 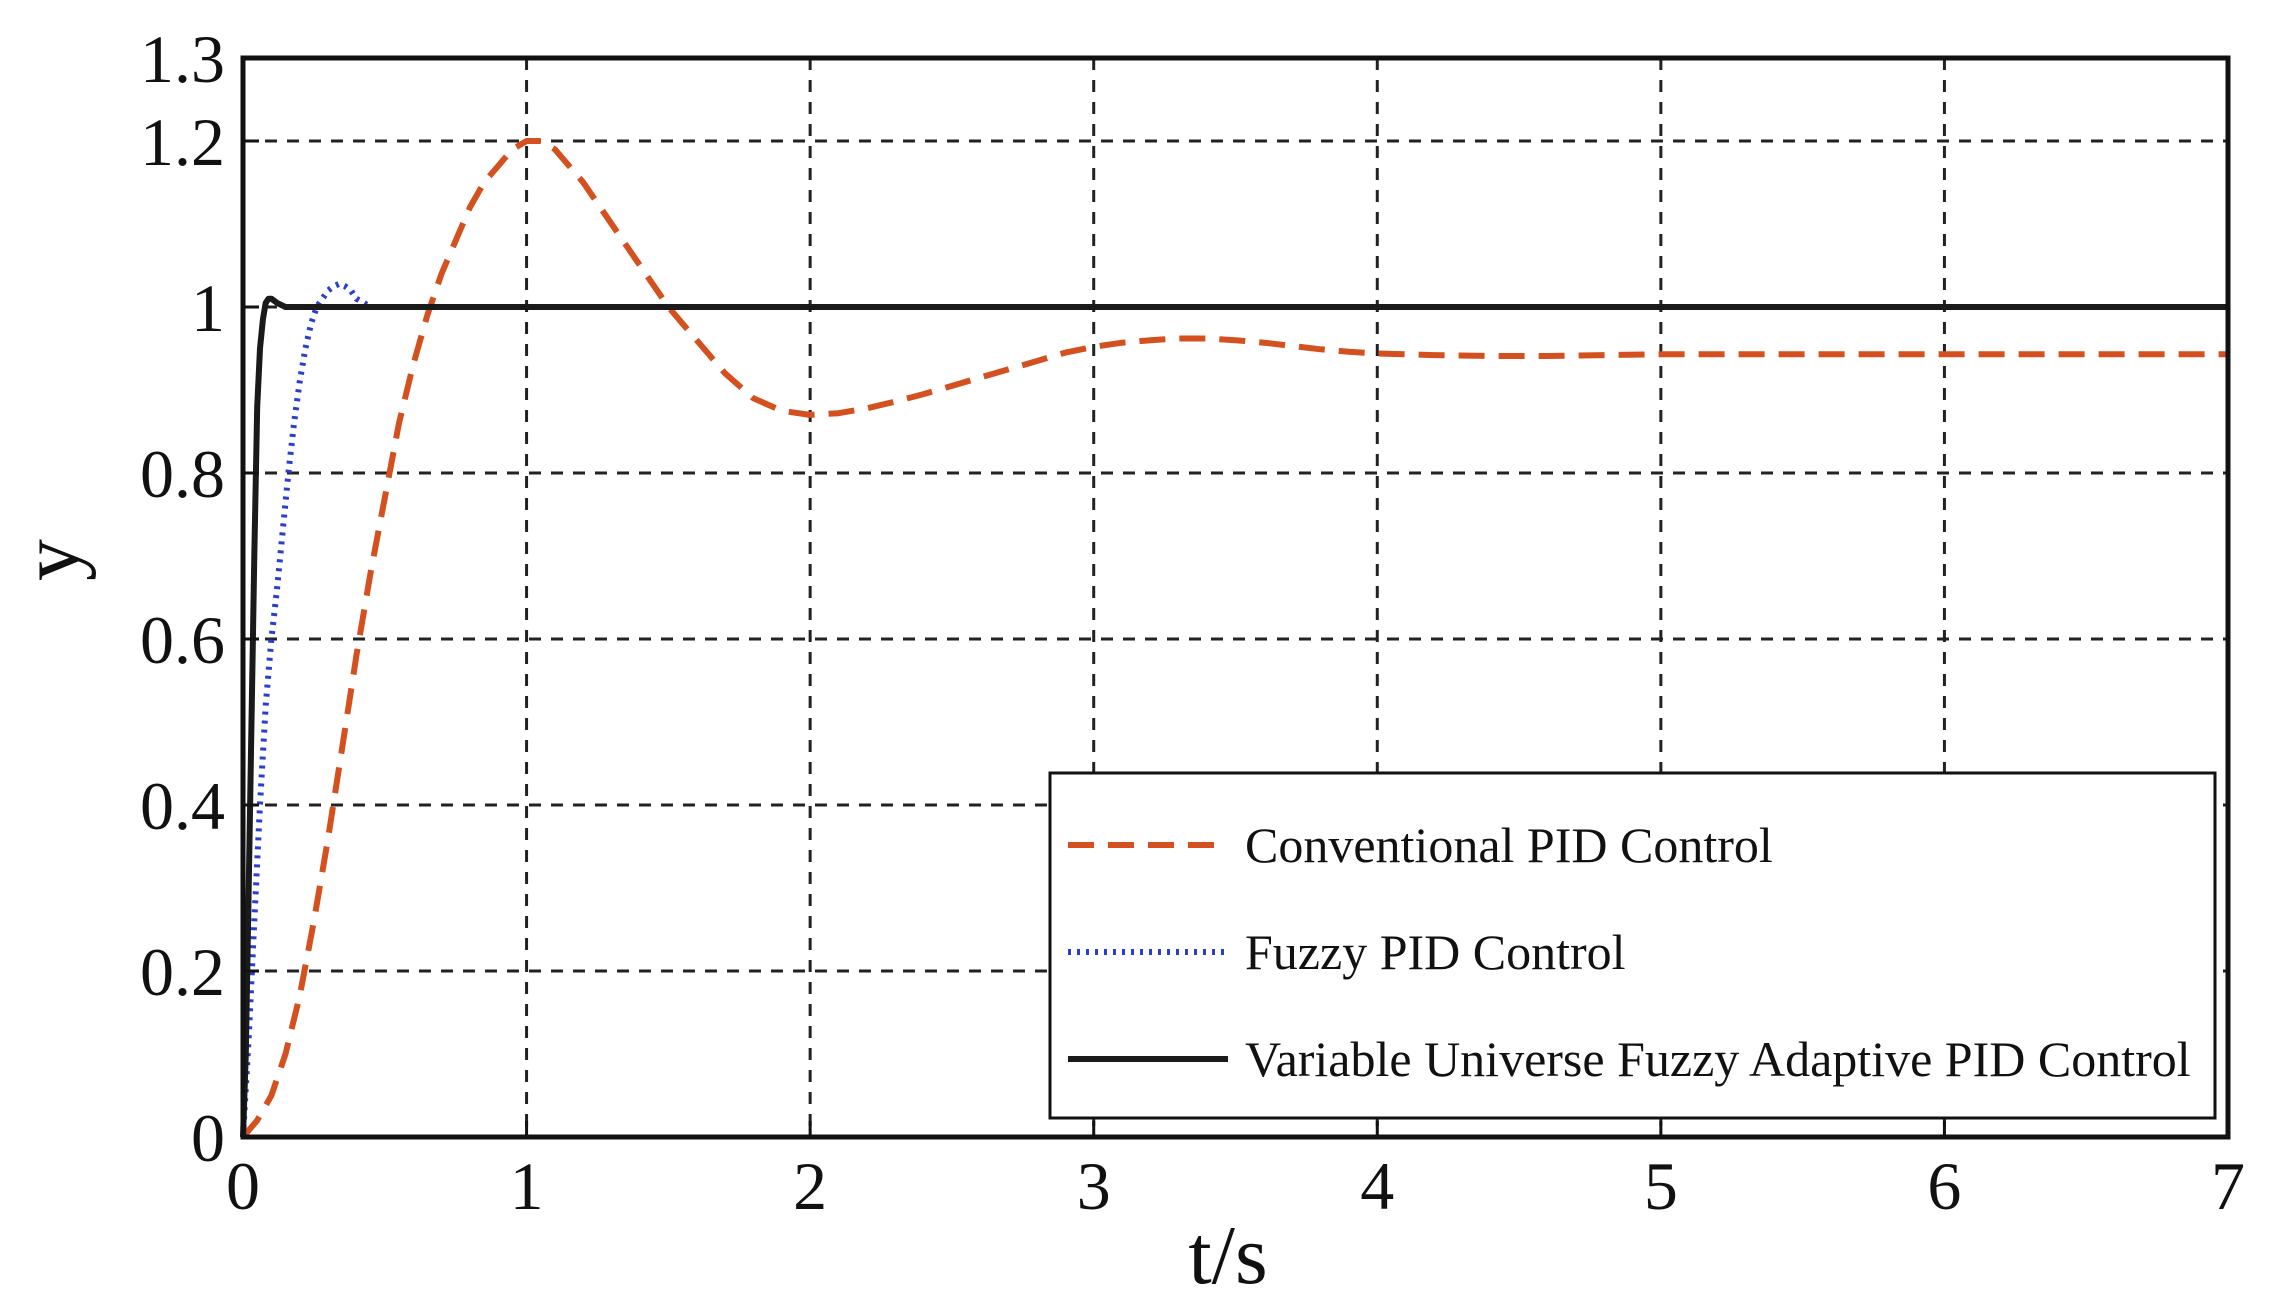 What do you see at coordinates (1944, 1186) in the screenshot?
I see `x-tick-label-6: 6` at bounding box center [1944, 1186].